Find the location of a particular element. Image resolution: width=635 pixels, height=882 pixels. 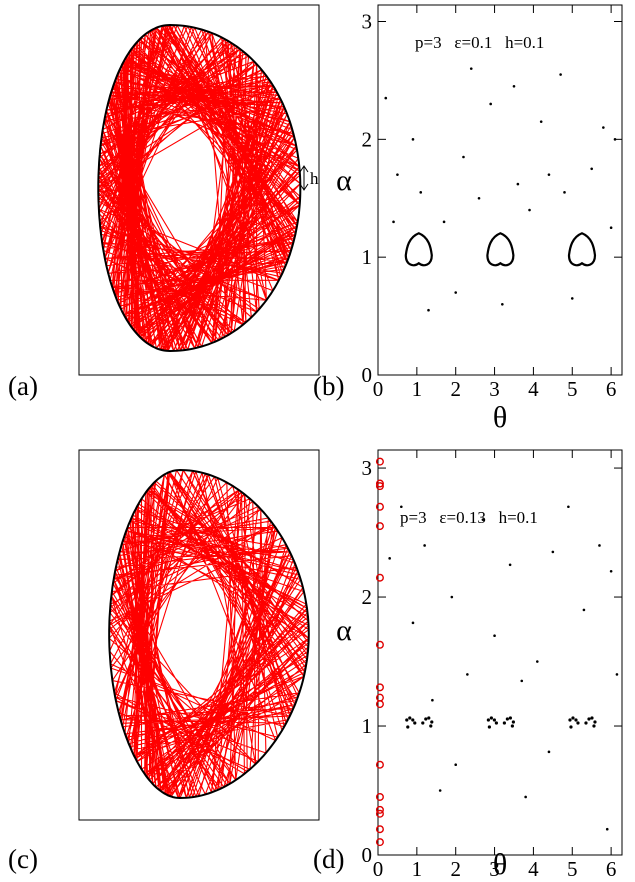

billiard-trajectory-a is located at coordinates (199, 188).